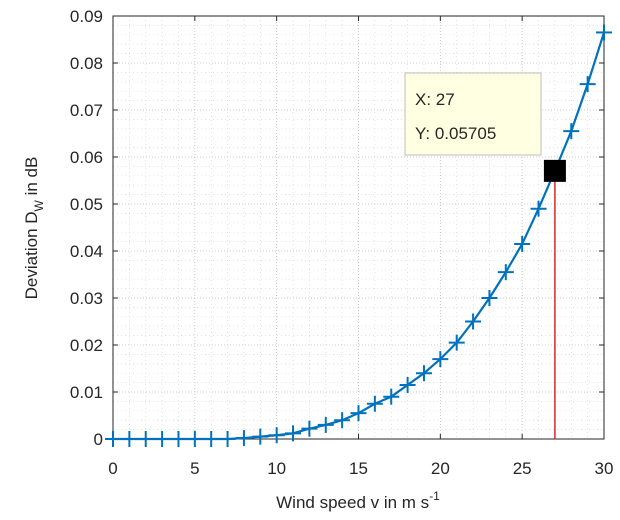  I want to click on y-tick-label: 0.04, so click(86, 251).